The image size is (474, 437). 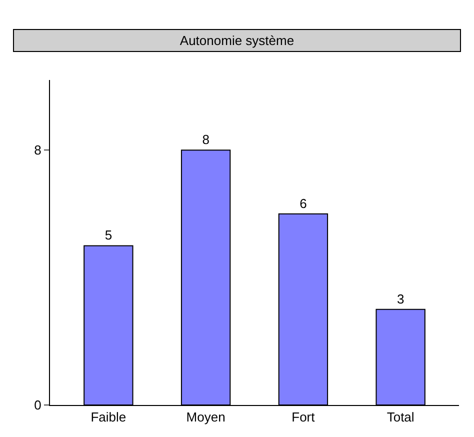 I want to click on x-tick-label: Total, so click(x=400, y=417).